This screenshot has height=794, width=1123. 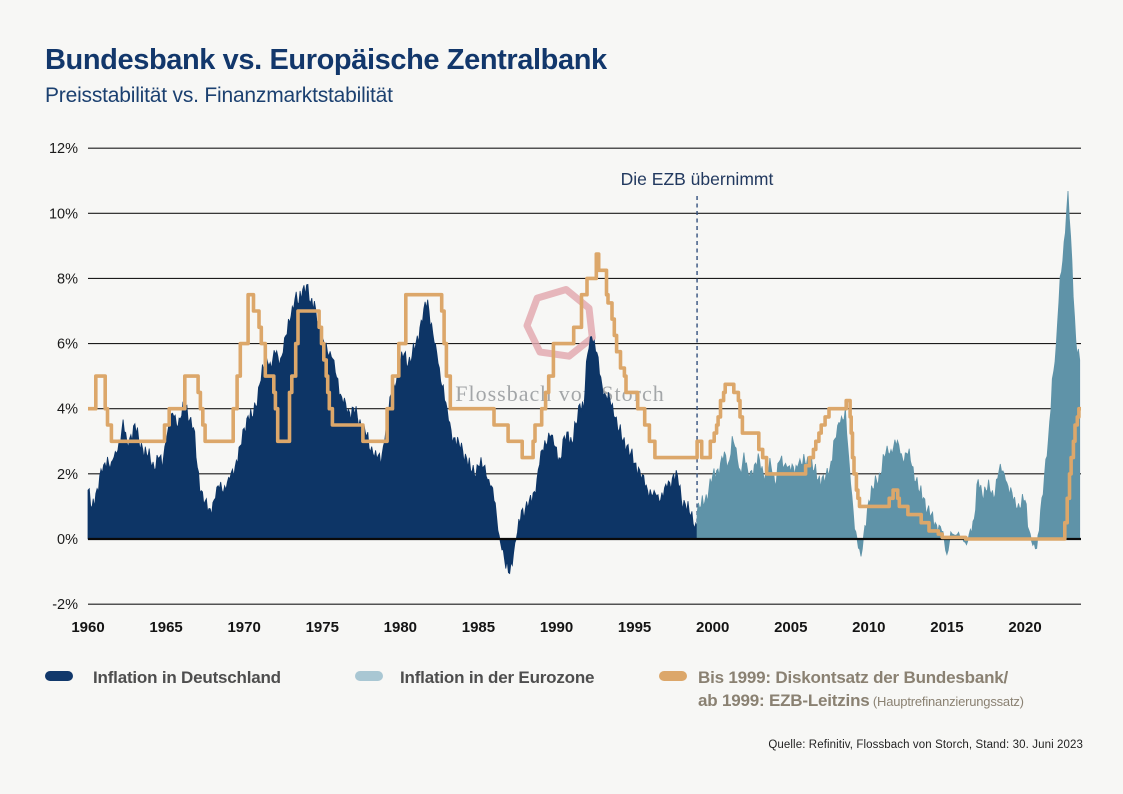 I want to click on y-tick-label-12: 12%, so click(x=63, y=149).